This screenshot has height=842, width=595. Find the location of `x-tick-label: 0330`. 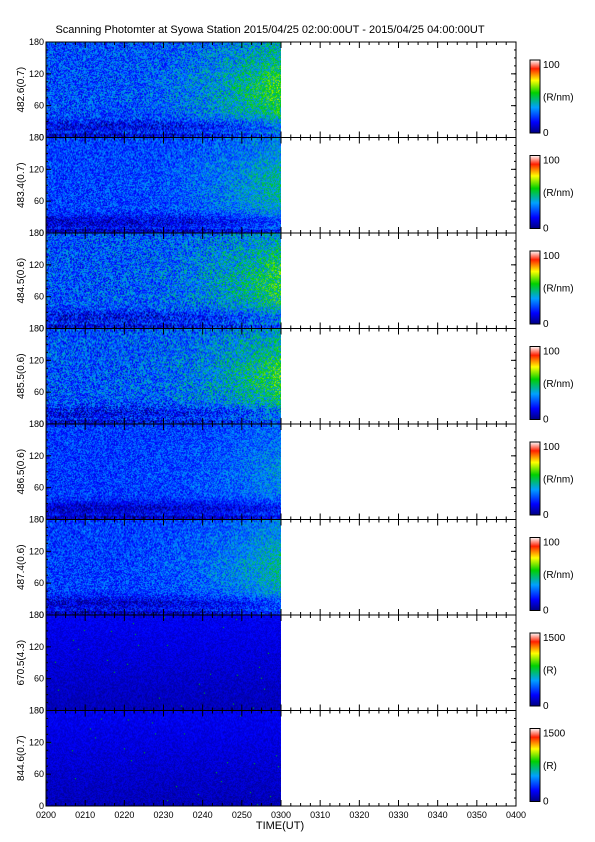

x-tick-label: 0330 is located at coordinates (398, 815).